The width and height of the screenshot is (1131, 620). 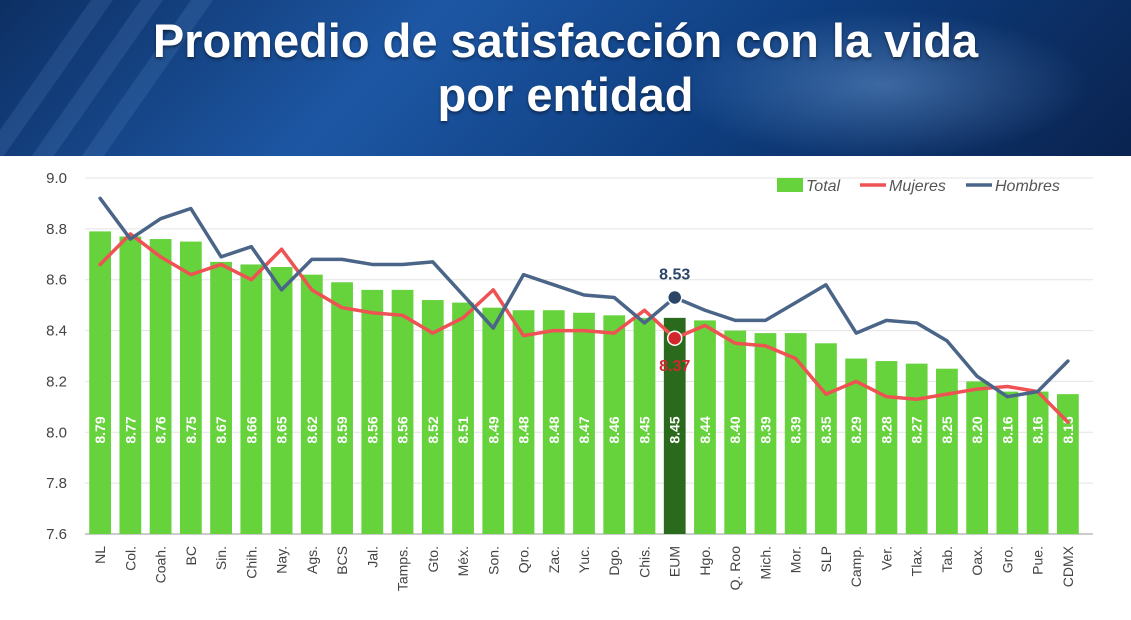 I want to click on legend: Total Mujeres Hombres, so click(x=918, y=186).